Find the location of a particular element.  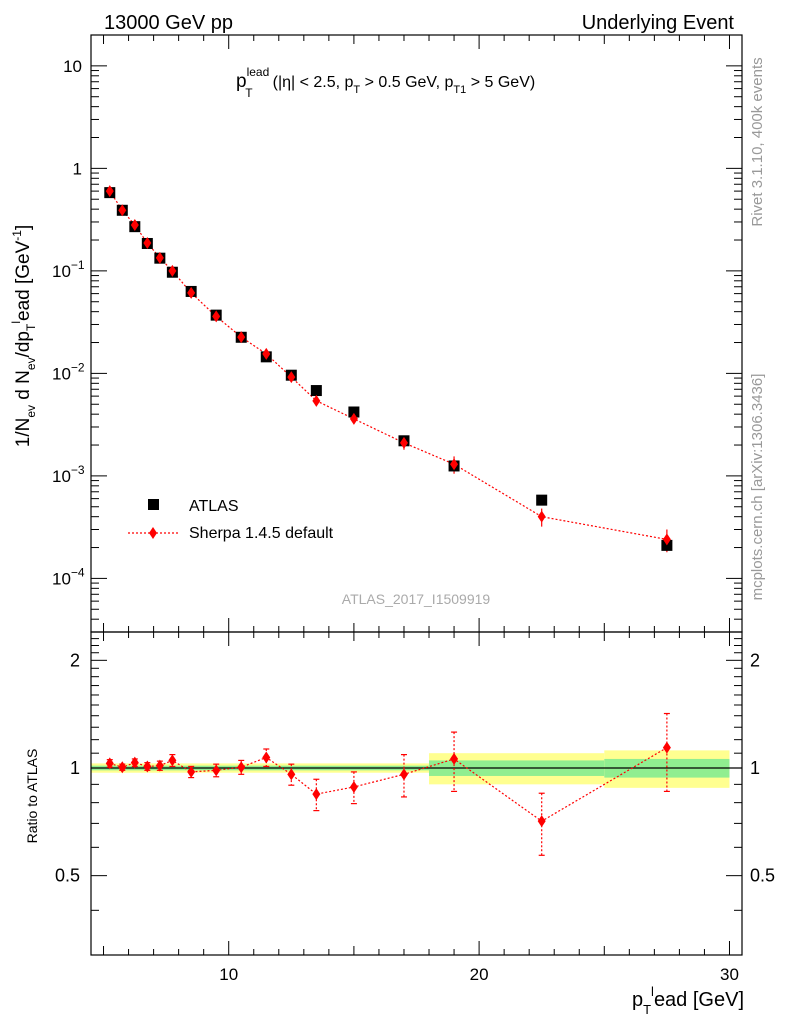

header-right: Underlying Event is located at coordinates (658, 23).